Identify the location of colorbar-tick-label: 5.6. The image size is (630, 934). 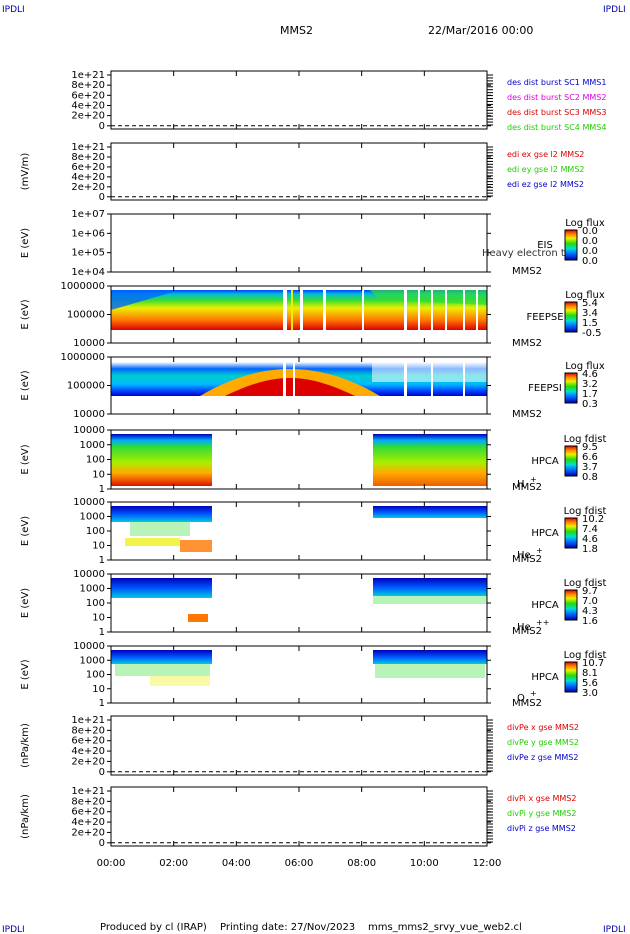
(590, 683).